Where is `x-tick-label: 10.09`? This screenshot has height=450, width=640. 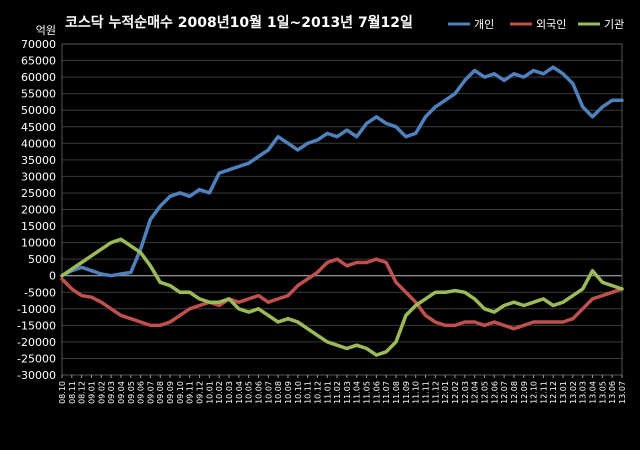 x-tick-label: 10.09 is located at coordinates (288, 392).